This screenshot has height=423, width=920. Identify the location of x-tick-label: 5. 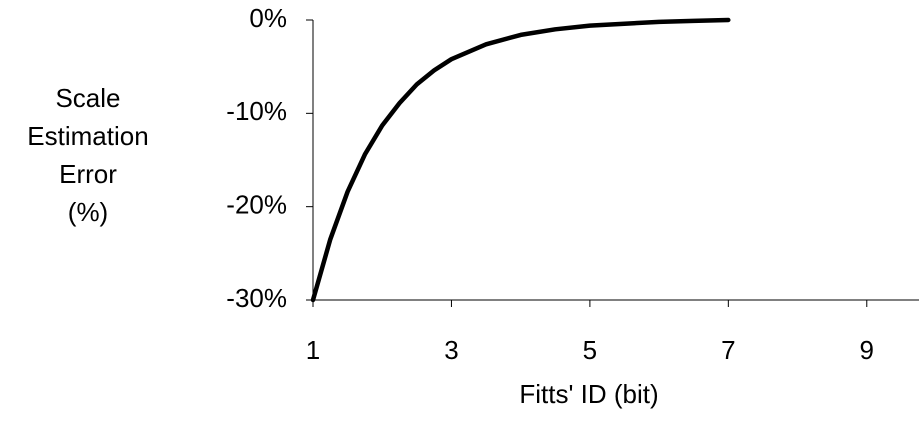
(590, 350).